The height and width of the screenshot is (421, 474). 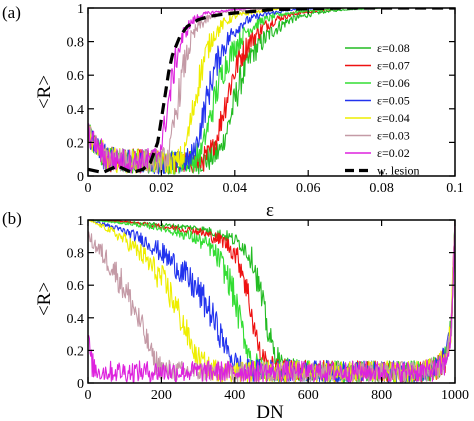 What do you see at coordinates (12, 218) in the screenshot?
I see `panel-label: (b)` at bounding box center [12, 218].